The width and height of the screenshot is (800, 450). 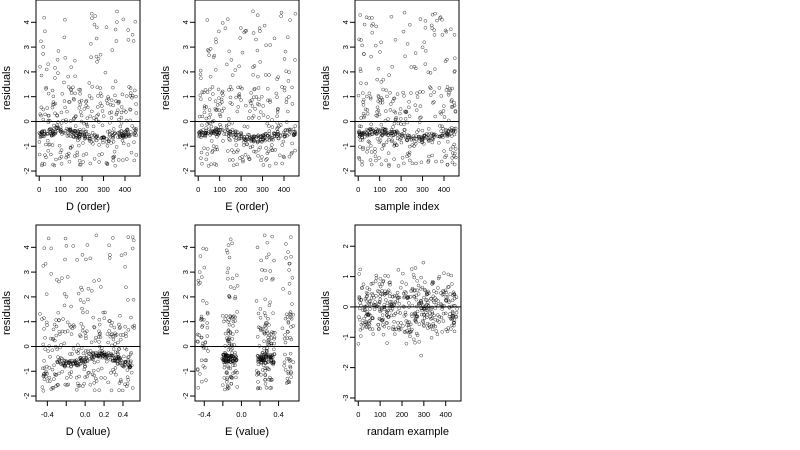 What do you see at coordinates (422, 189) in the screenshot?
I see `x-tick-label: 300` at bounding box center [422, 189].